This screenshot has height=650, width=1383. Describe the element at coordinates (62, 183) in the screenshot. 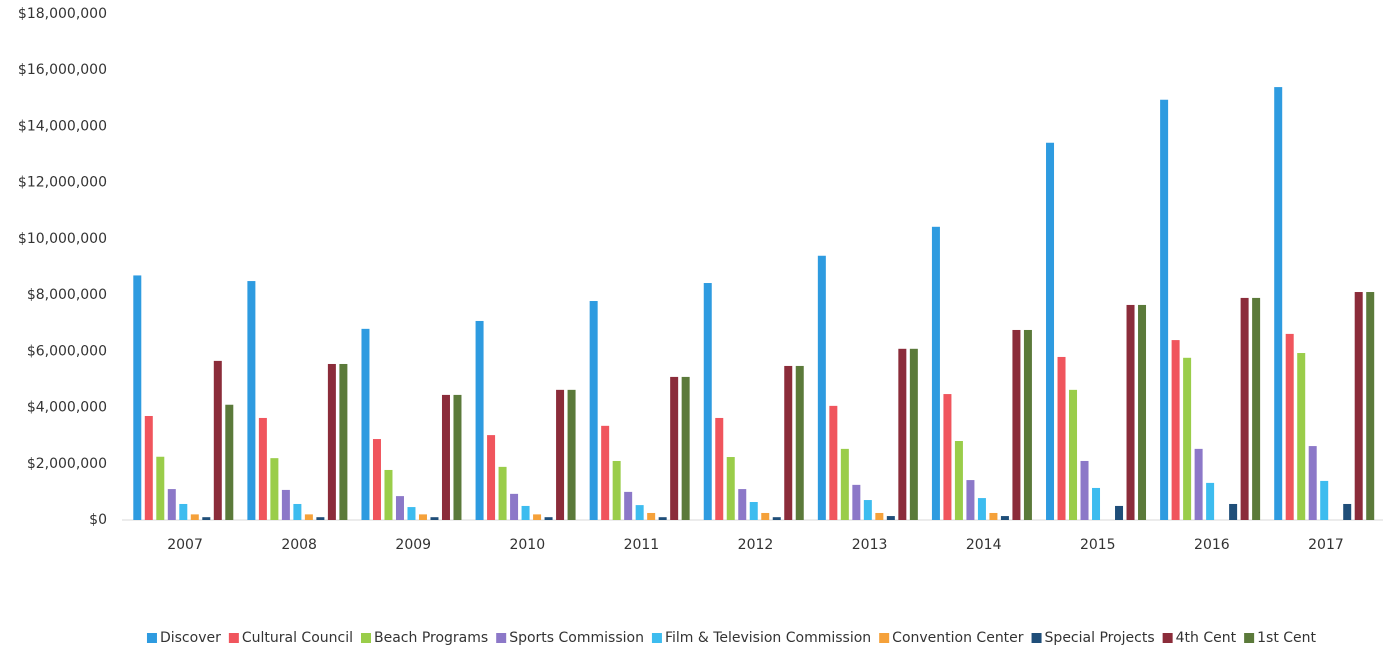

I see `y-tick-label: $12,000,000` at that location.